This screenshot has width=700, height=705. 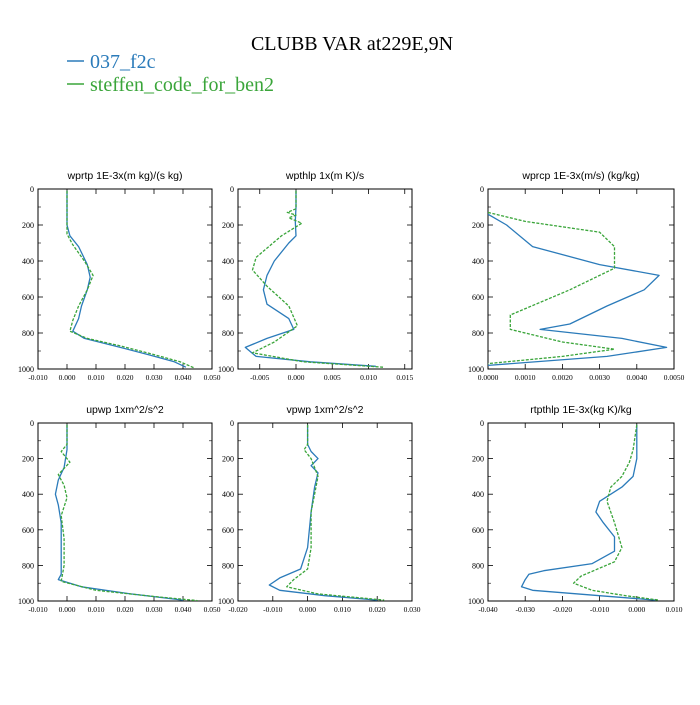 I want to click on panel-title: wprtp 1E-3x(m kg)/(s kg), so click(x=125, y=176).